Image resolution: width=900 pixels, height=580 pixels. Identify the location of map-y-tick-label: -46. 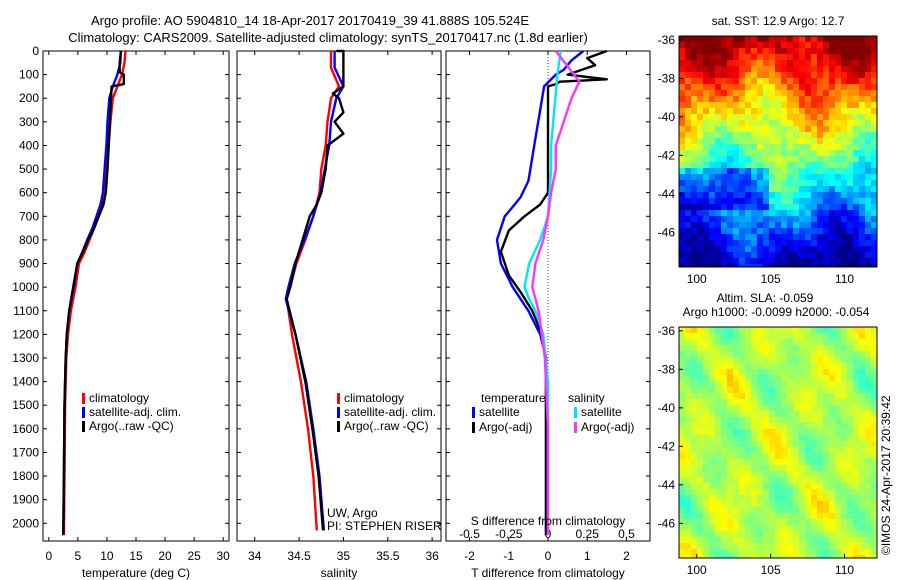
(667, 232).